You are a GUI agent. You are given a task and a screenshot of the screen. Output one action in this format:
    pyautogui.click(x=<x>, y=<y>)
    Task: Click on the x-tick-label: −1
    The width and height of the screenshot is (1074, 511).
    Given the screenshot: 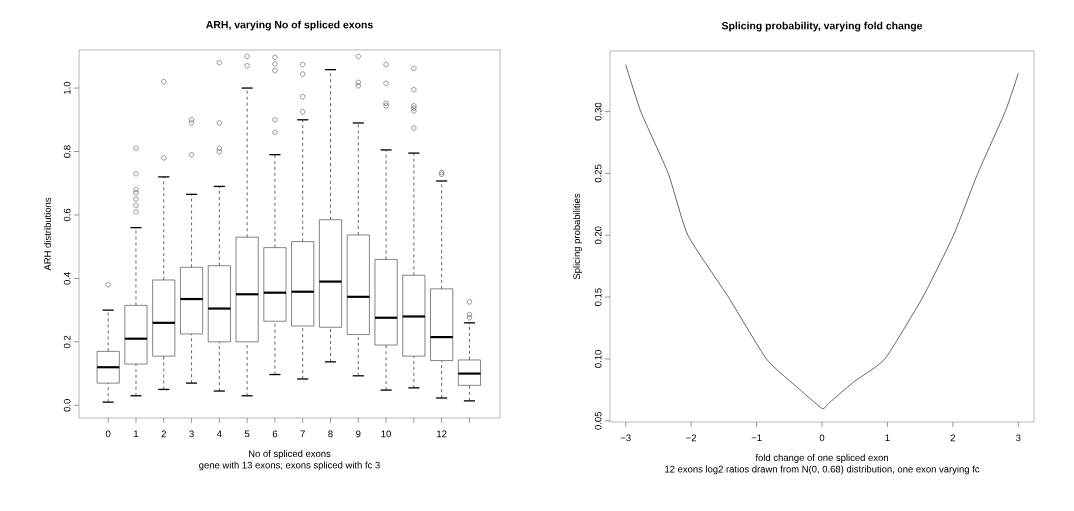 What is the action you would take?
    pyautogui.click(x=756, y=438)
    